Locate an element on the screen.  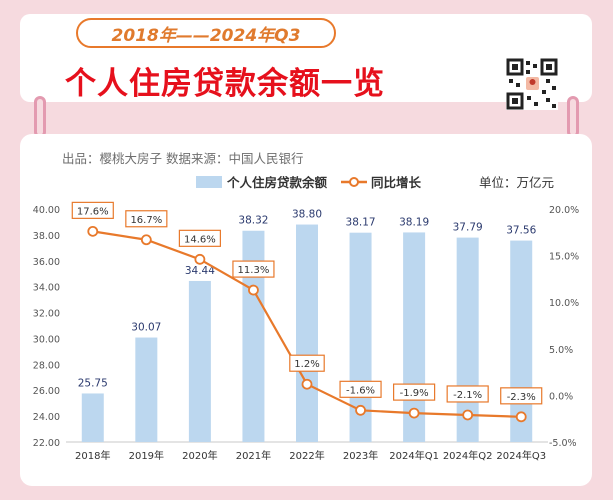
growth-label: -1.6% is located at coordinates (360, 390).